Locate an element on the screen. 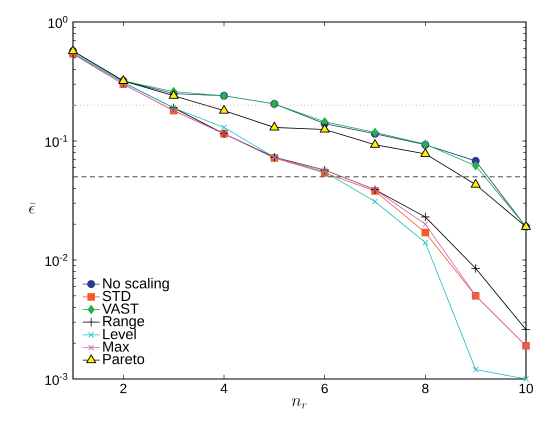  x-tick-label: 8 is located at coordinates (425, 389).